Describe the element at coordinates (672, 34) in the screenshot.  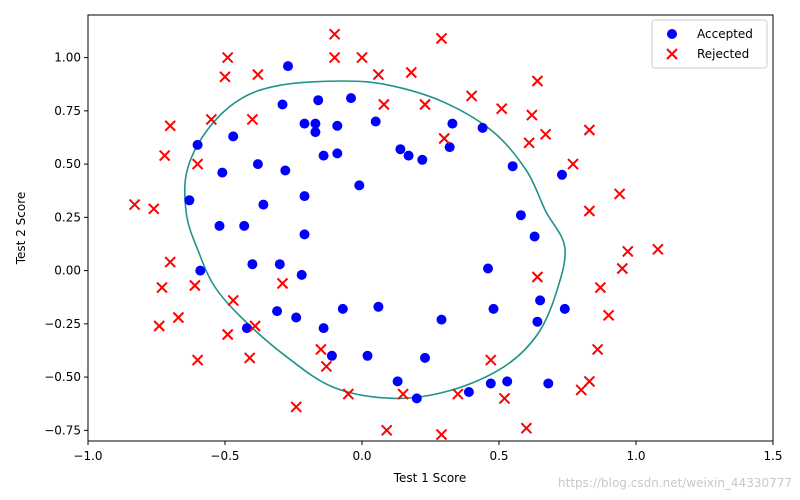
I see `legend-accepted-marker` at that location.